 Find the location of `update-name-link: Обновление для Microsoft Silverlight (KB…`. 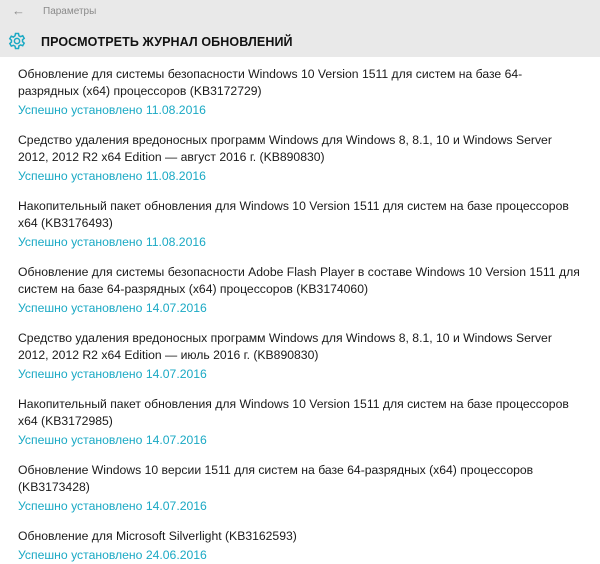

update-name-link: Обновление для Microsoft Silverlight (KB… is located at coordinates (157, 536).